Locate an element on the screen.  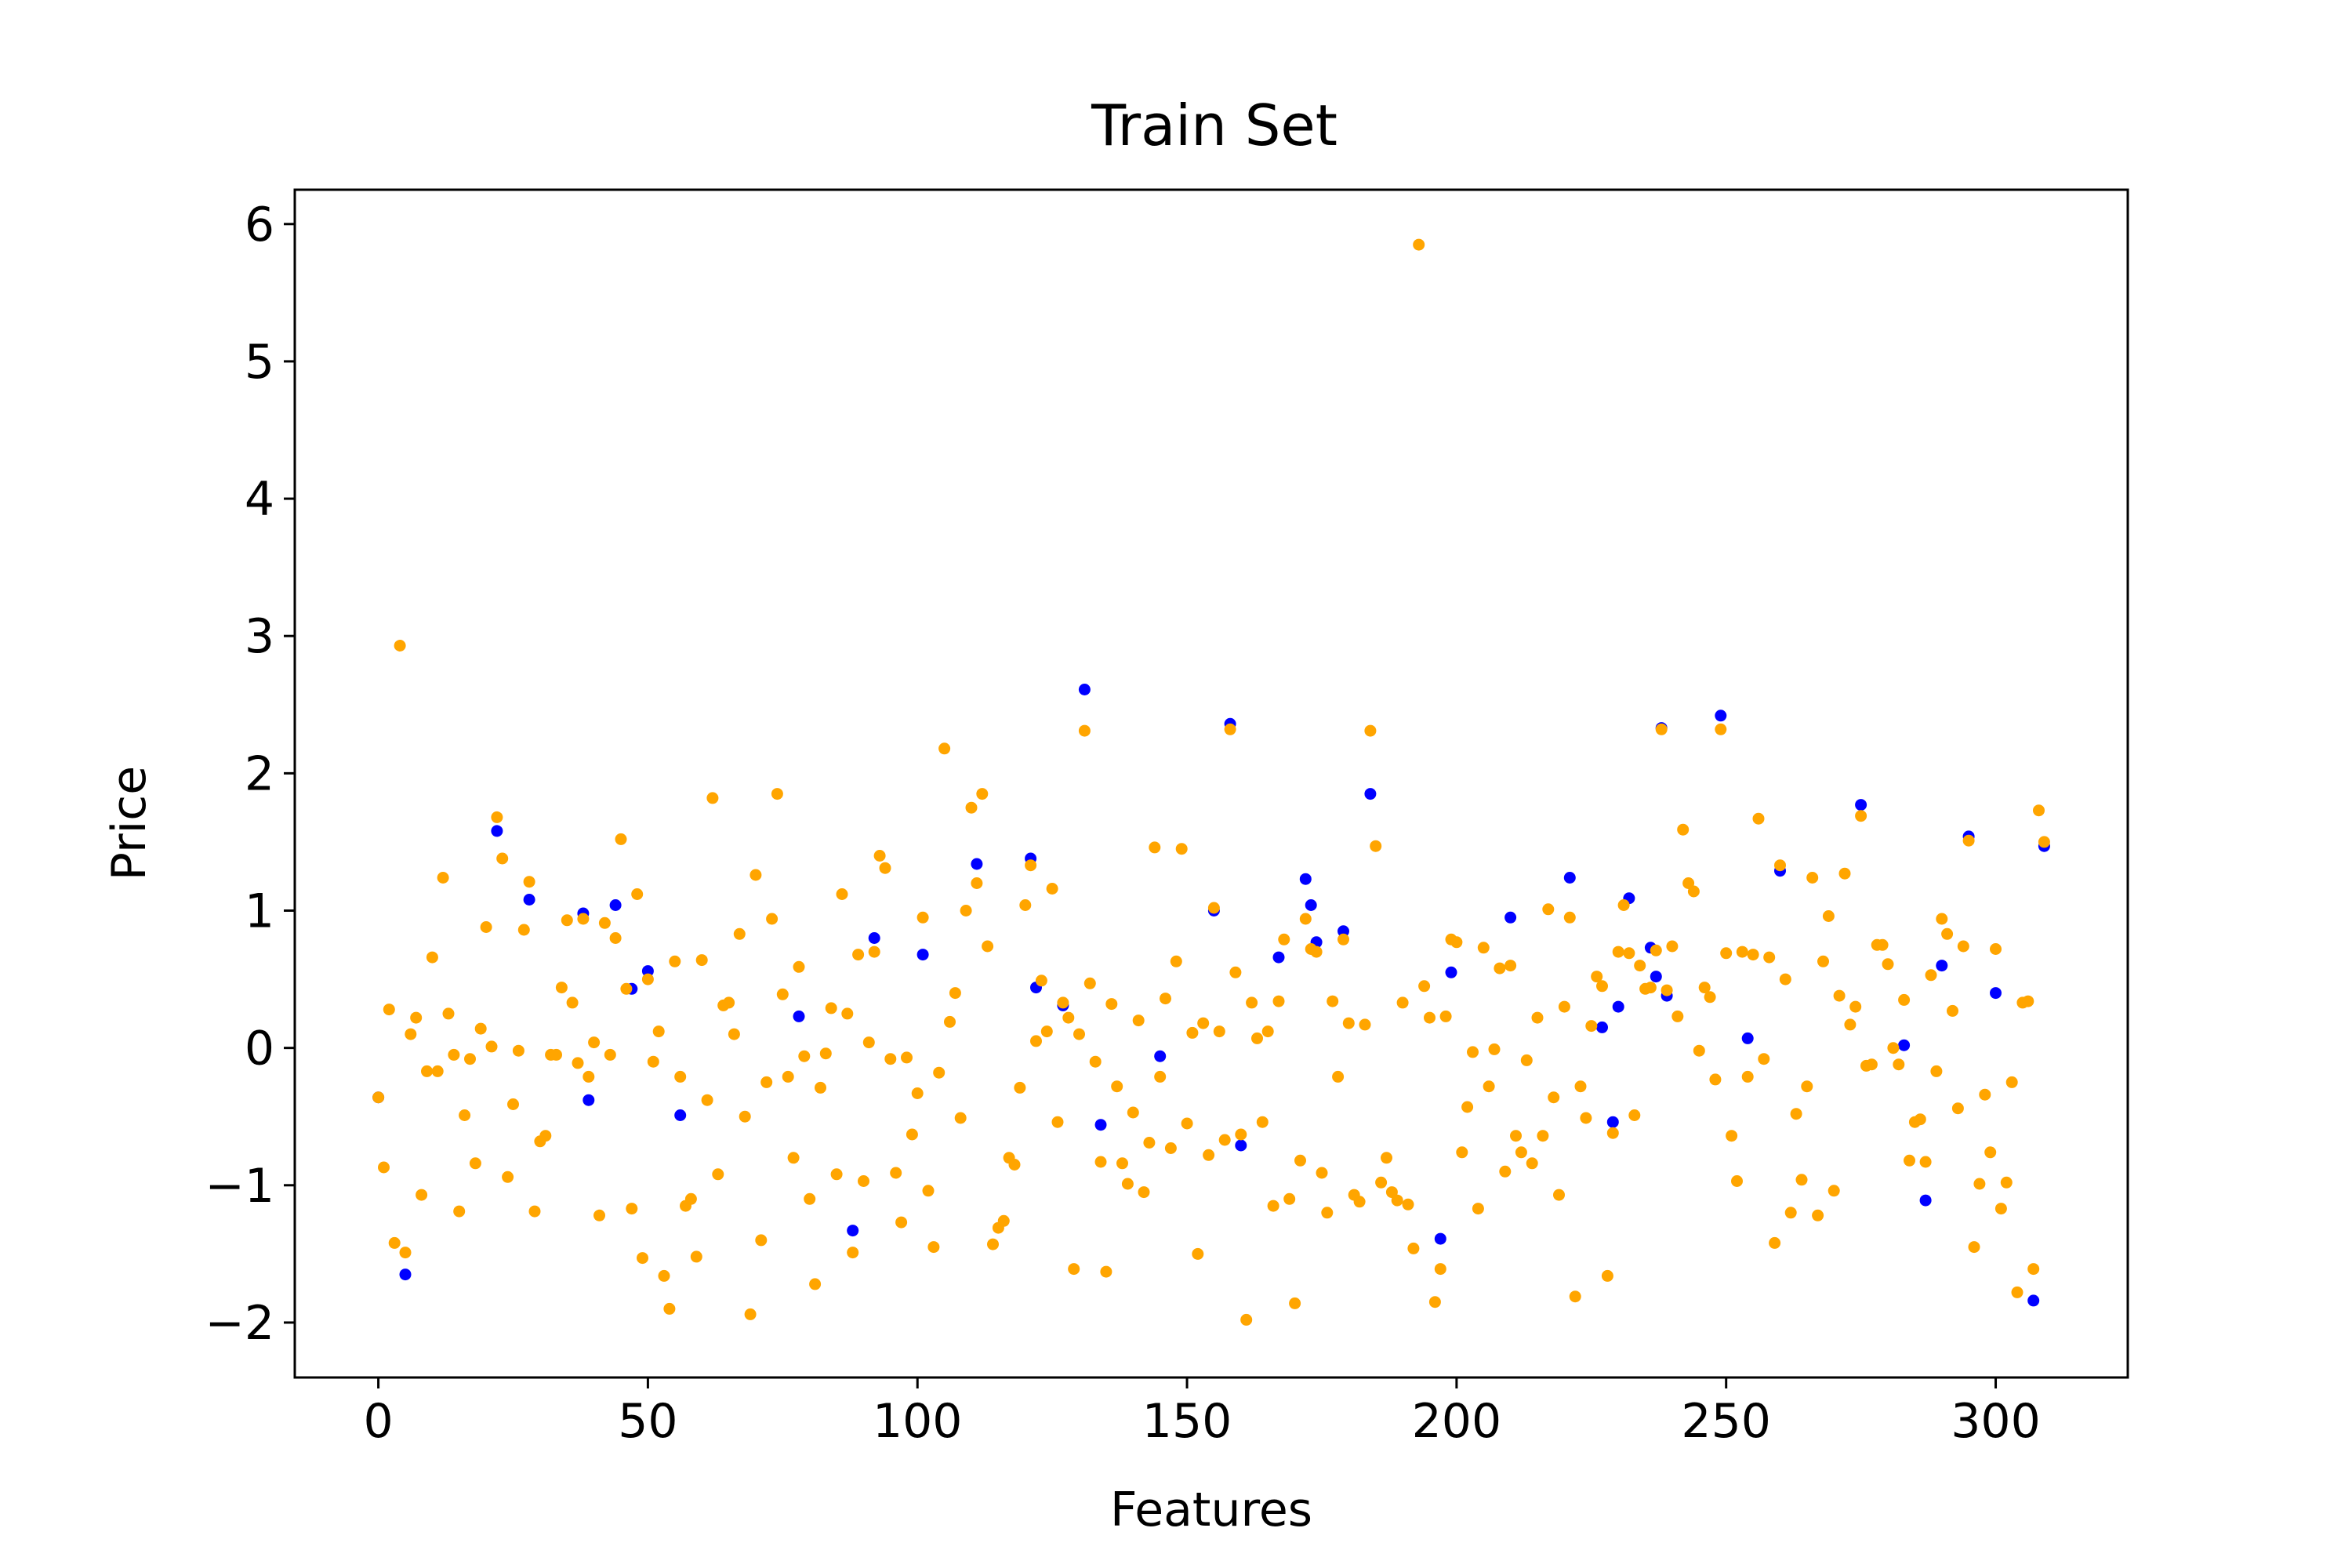
x-tick-label: 200 is located at coordinates (1457, 1421).